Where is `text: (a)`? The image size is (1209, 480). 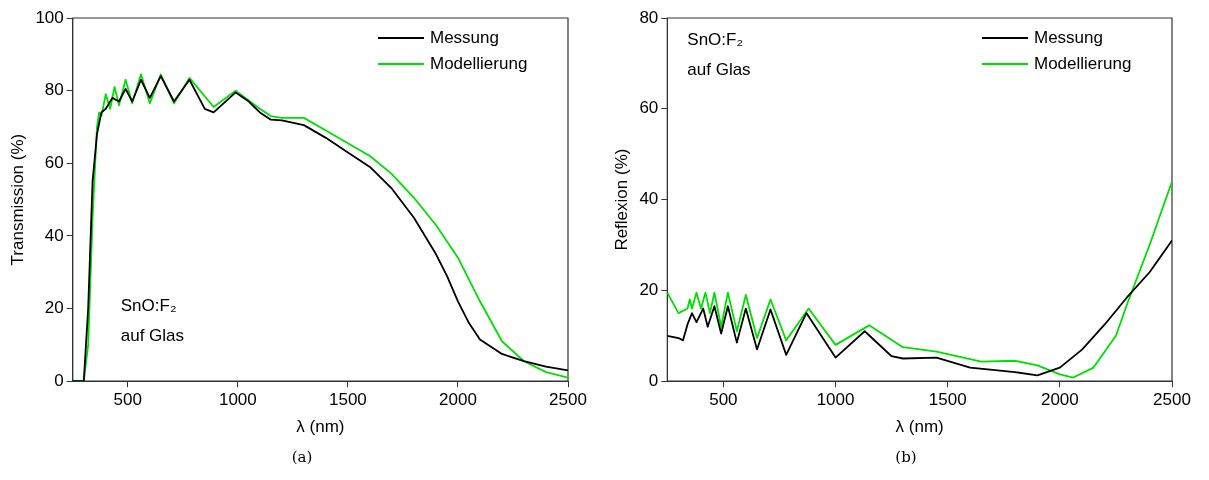 text: (a) is located at coordinates (302, 457).